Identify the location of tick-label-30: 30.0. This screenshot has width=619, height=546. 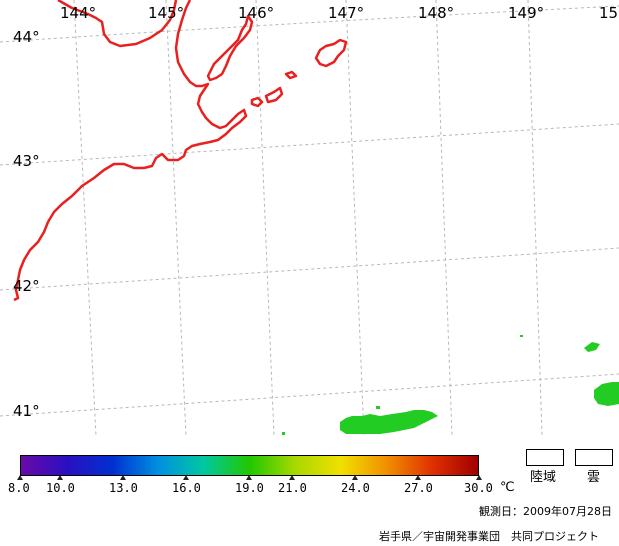
(478, 488).